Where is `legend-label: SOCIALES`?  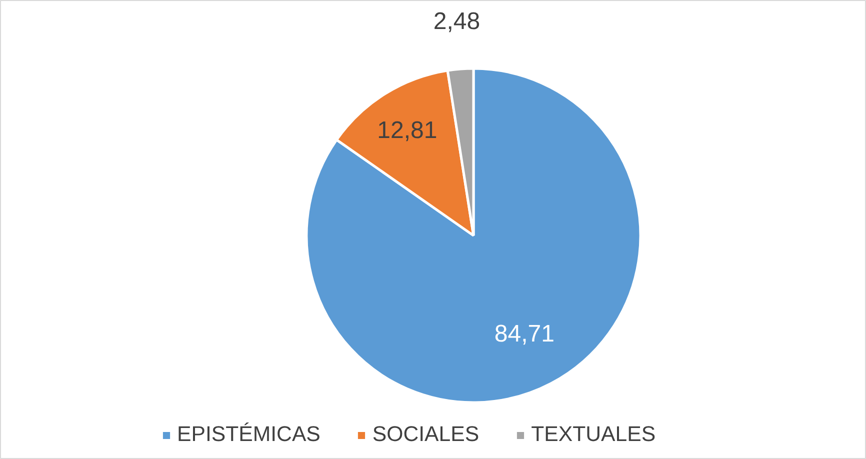 legend-label: SOCIALES is located at coordinates (426, 434).